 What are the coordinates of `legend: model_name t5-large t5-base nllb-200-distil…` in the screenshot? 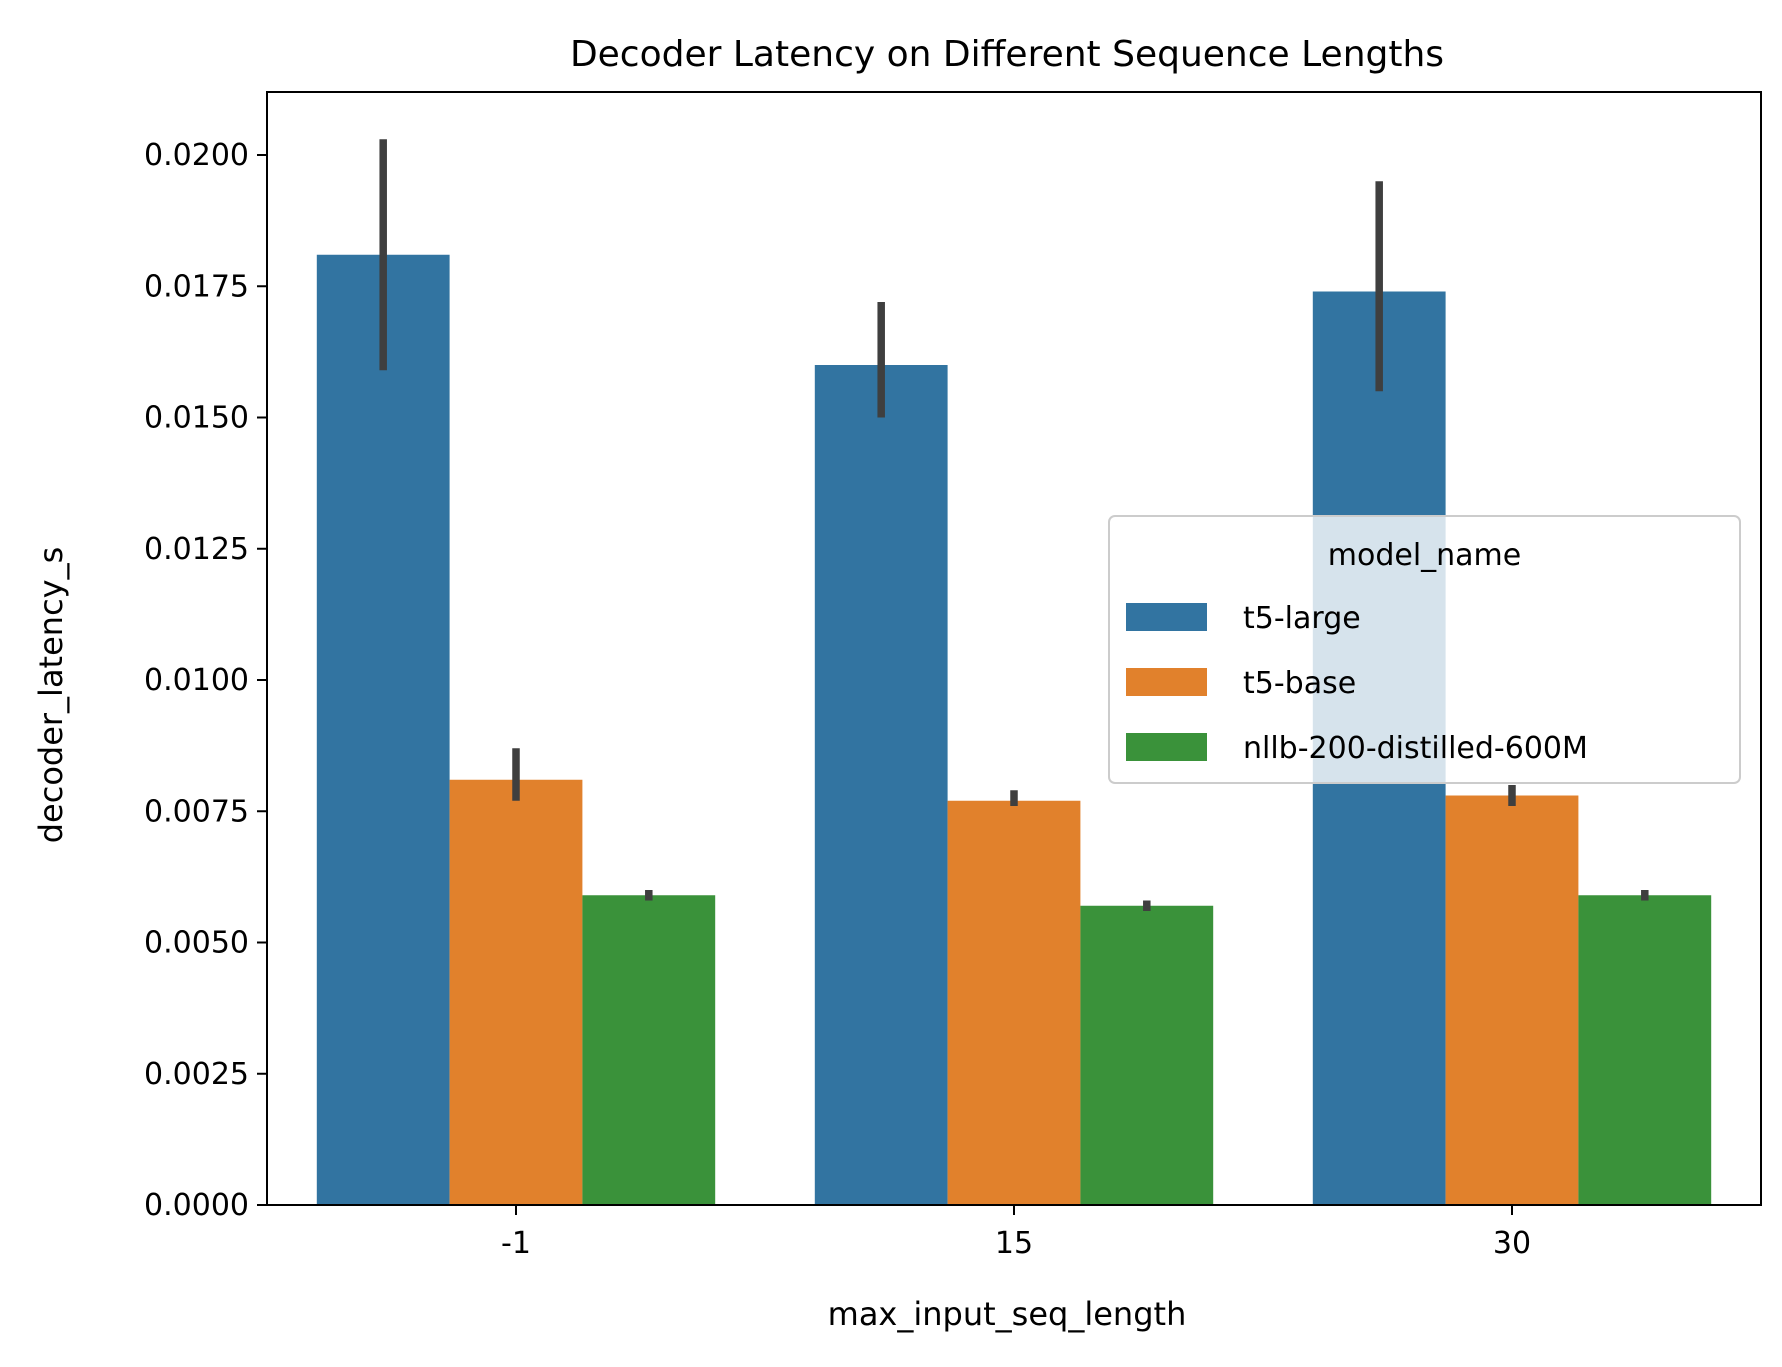 It's located at (1424, 649).